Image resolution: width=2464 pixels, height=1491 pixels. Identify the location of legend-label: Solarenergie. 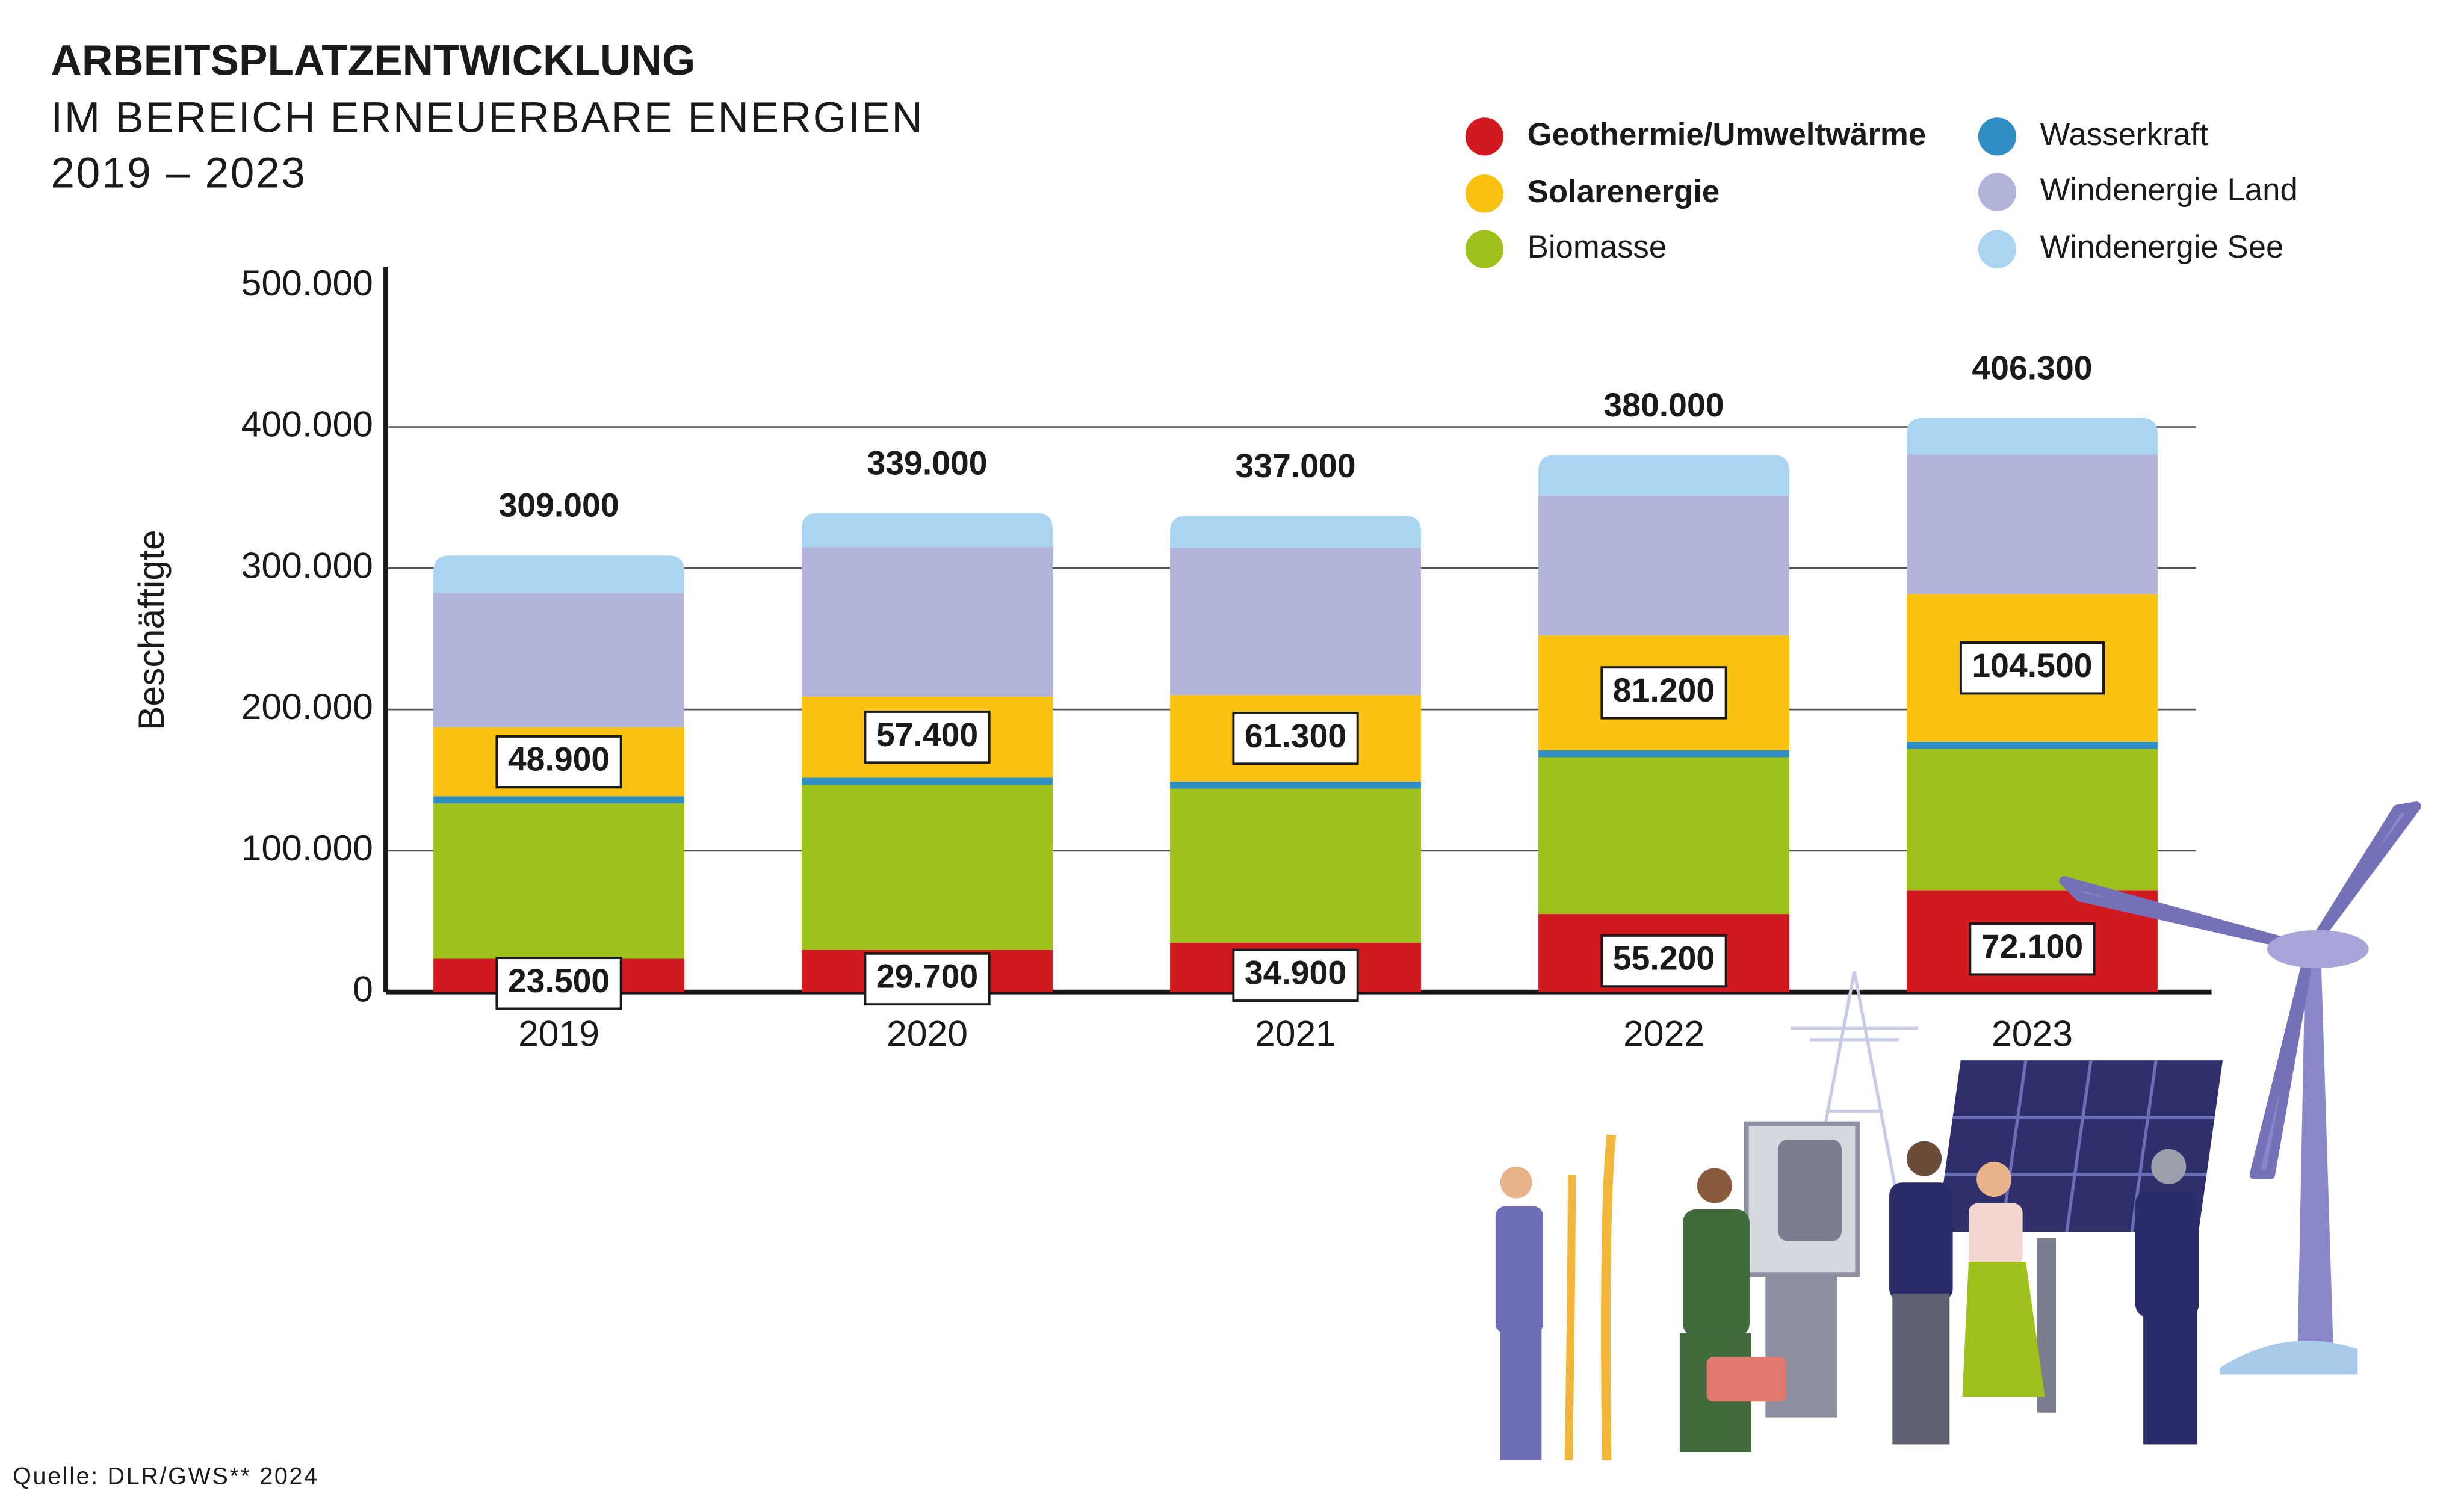
(1624, 191).